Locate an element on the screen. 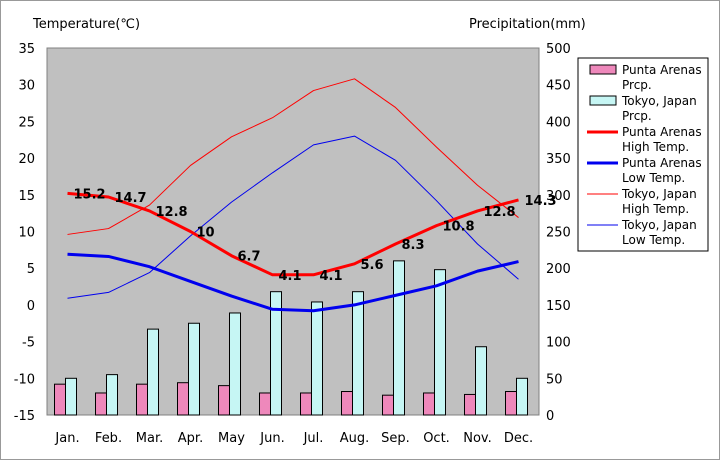  legend-label-tokyo-japan-prcp--0: Tokyo, Japan is located at coordinates (659, 101).